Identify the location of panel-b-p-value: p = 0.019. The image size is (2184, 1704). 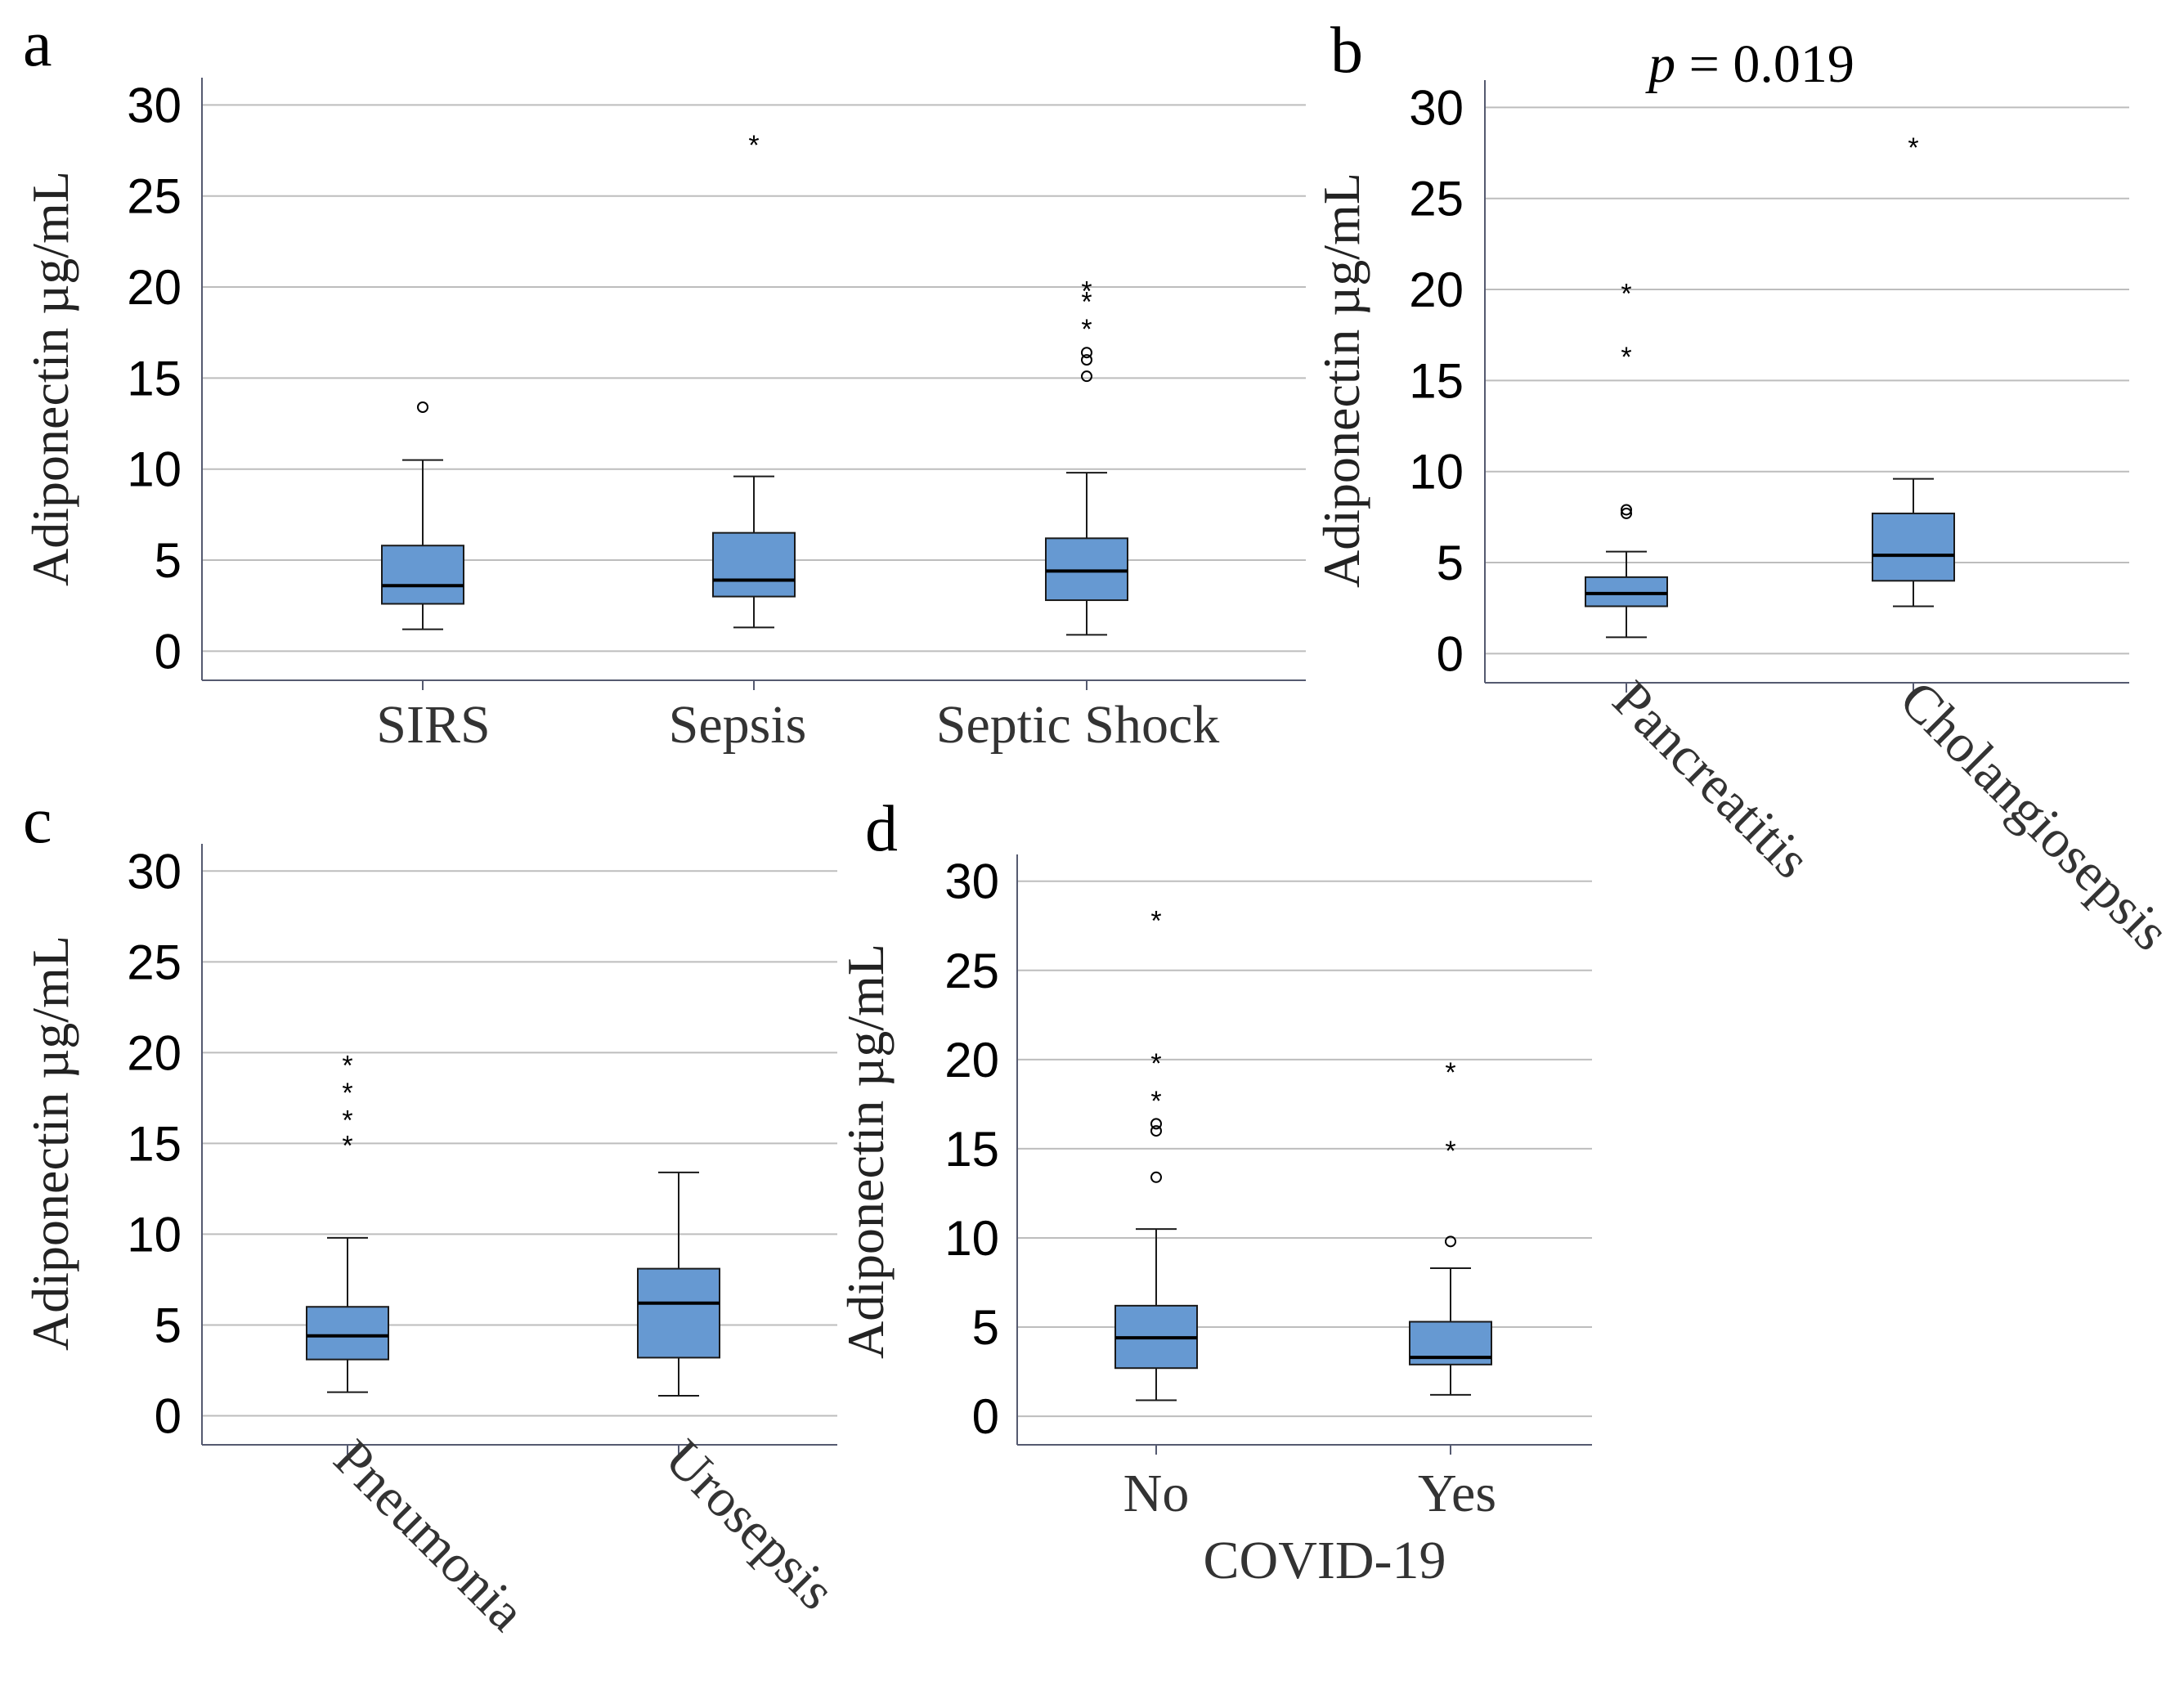
(1750, 64).